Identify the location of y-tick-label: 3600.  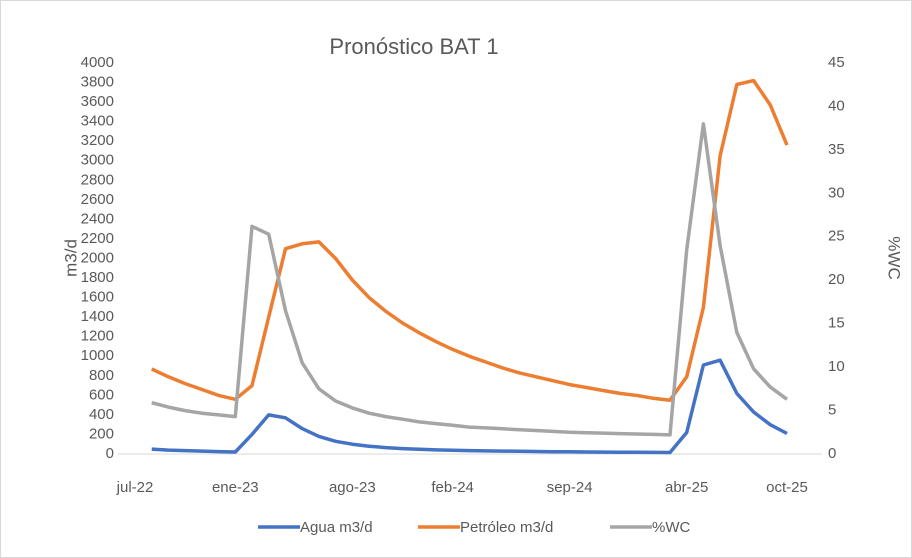
(97, 101).